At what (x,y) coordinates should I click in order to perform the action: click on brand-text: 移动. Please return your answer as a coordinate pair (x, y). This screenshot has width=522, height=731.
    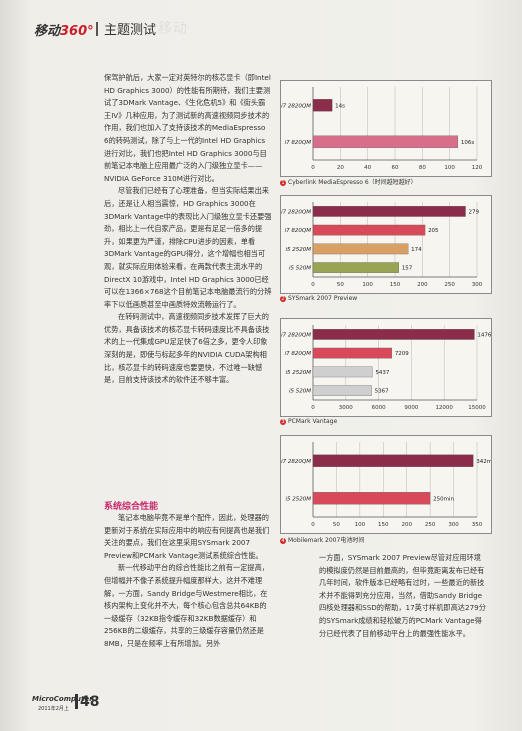
    Looking at the image, I should click on (47, 31).